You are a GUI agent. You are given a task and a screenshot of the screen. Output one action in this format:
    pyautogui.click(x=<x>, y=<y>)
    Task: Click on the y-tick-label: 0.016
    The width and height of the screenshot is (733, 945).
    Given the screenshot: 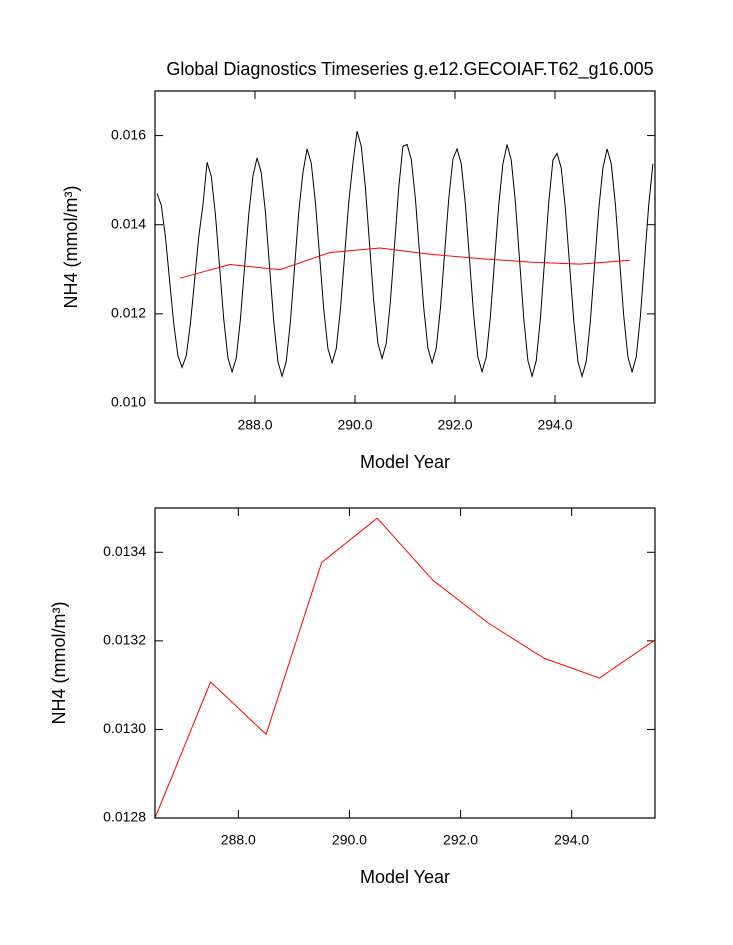 What is the action you would take?
    pyautogui.click(x=128, y=134)
    